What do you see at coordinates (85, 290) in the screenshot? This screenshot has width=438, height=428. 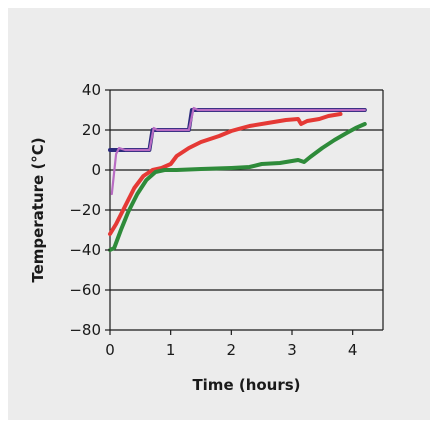 I see `y-tick-label-5: −60` at bounding box center [85, 290].